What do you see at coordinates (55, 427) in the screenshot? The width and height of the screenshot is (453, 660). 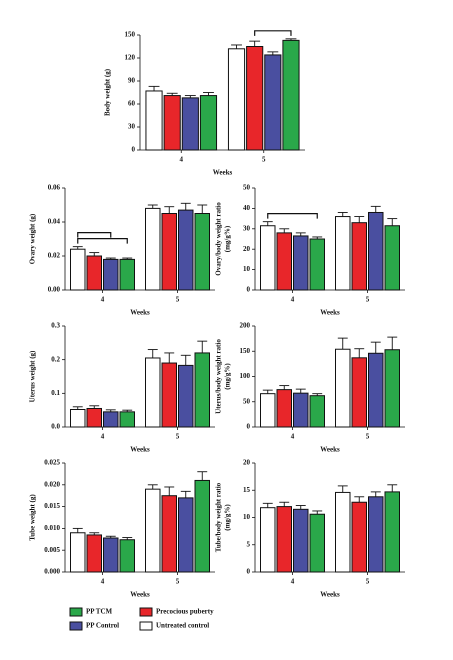 I see `y-tick-label: 0.0` at bounding box center [55, 427].